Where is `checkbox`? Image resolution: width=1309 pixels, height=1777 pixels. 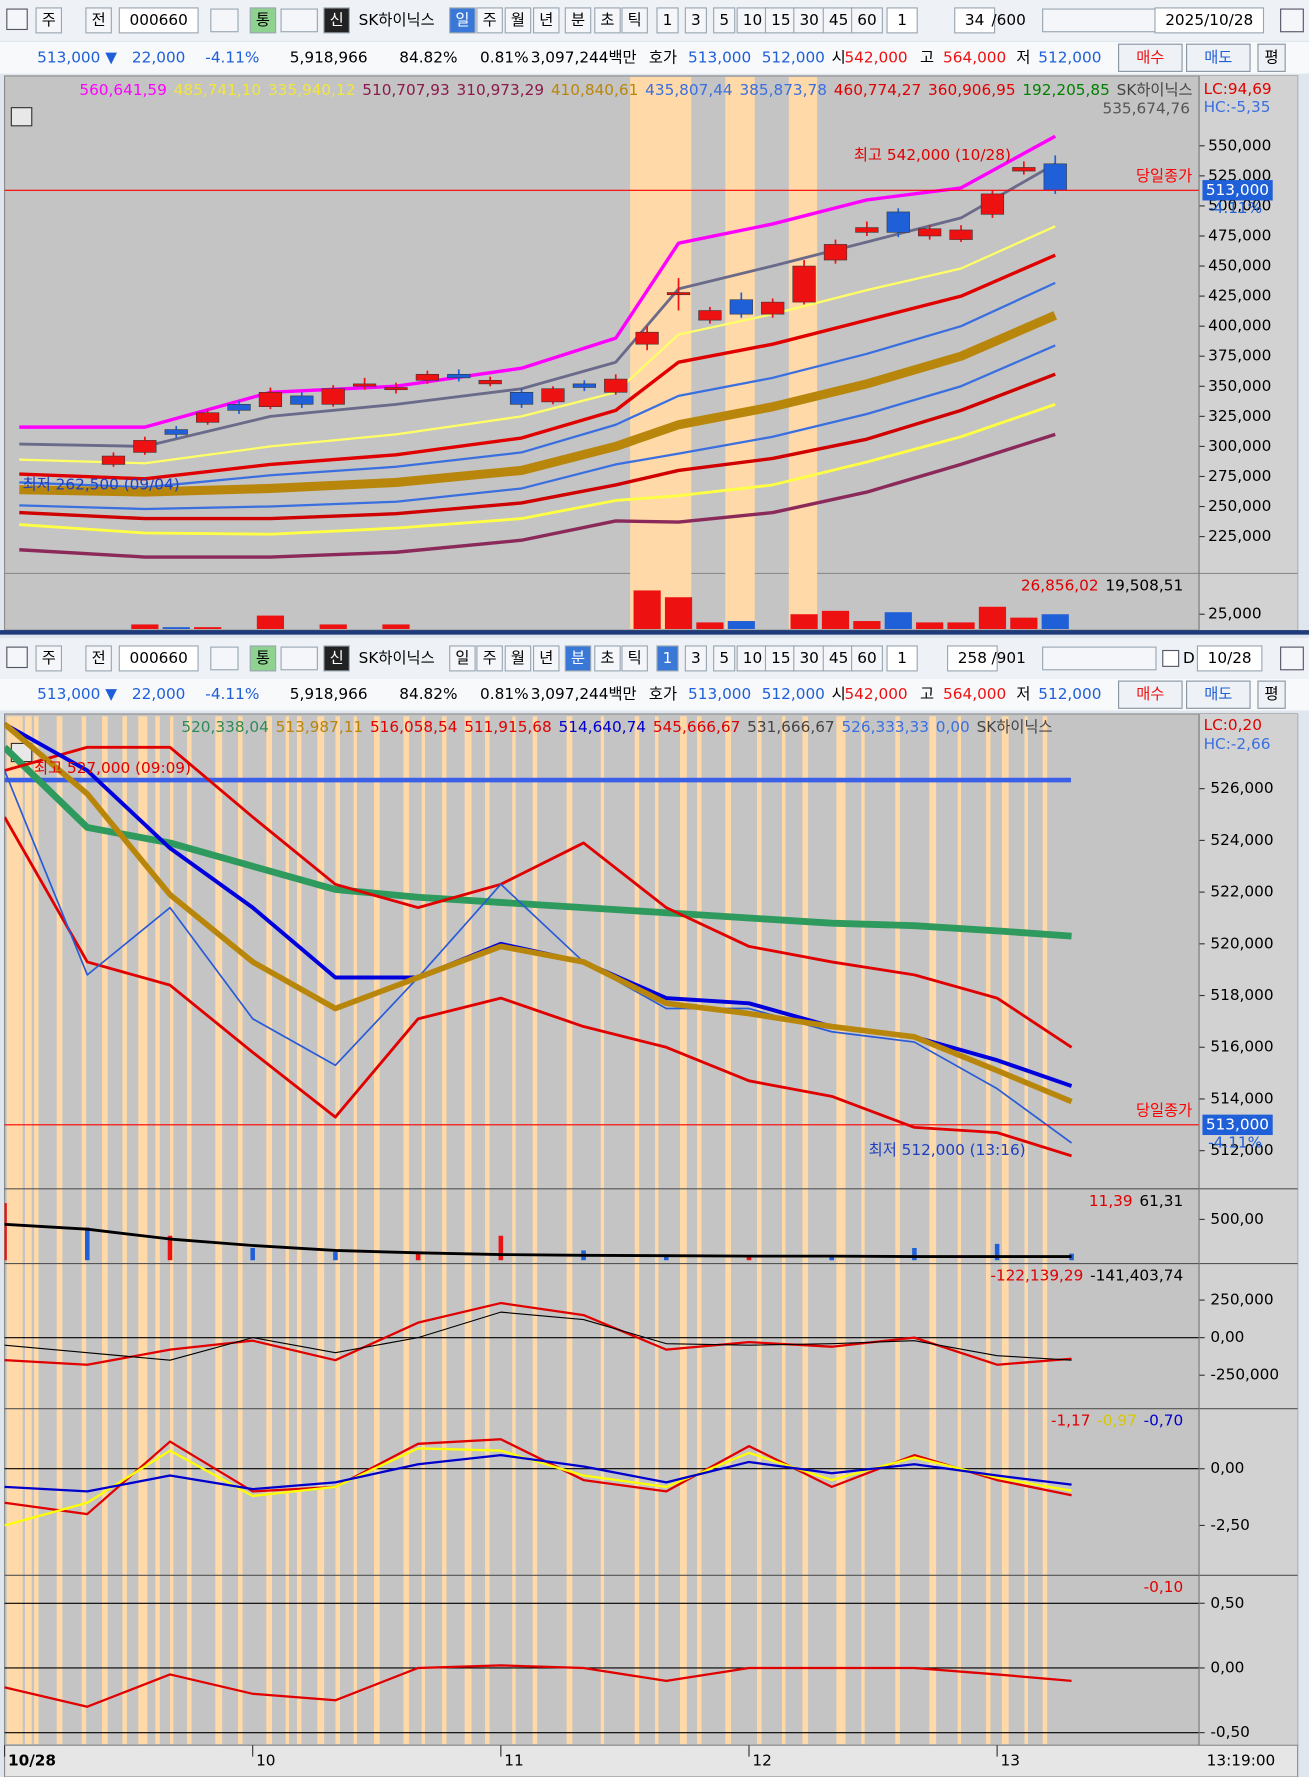 checkbox is located at coordinates (1171, 658).